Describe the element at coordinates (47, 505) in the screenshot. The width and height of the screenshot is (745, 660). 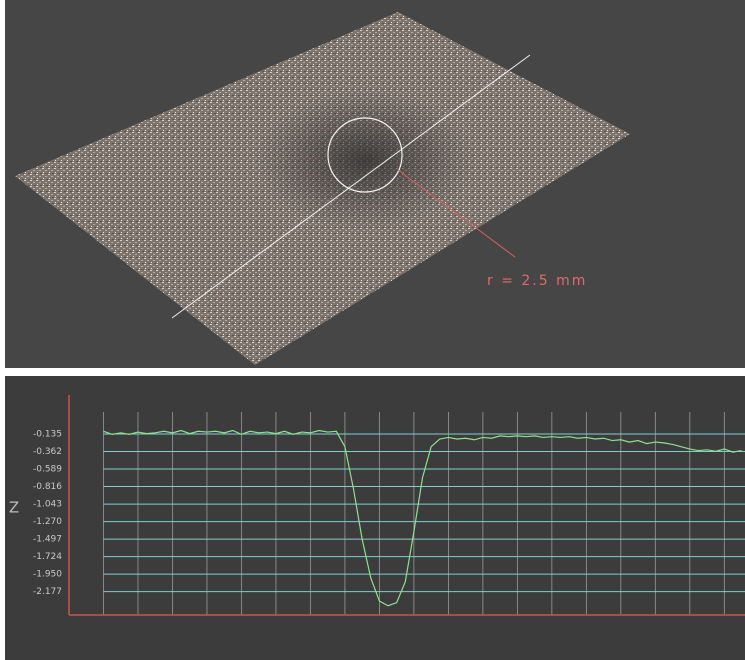
I see `y-tick-label: -1.043` at that location.